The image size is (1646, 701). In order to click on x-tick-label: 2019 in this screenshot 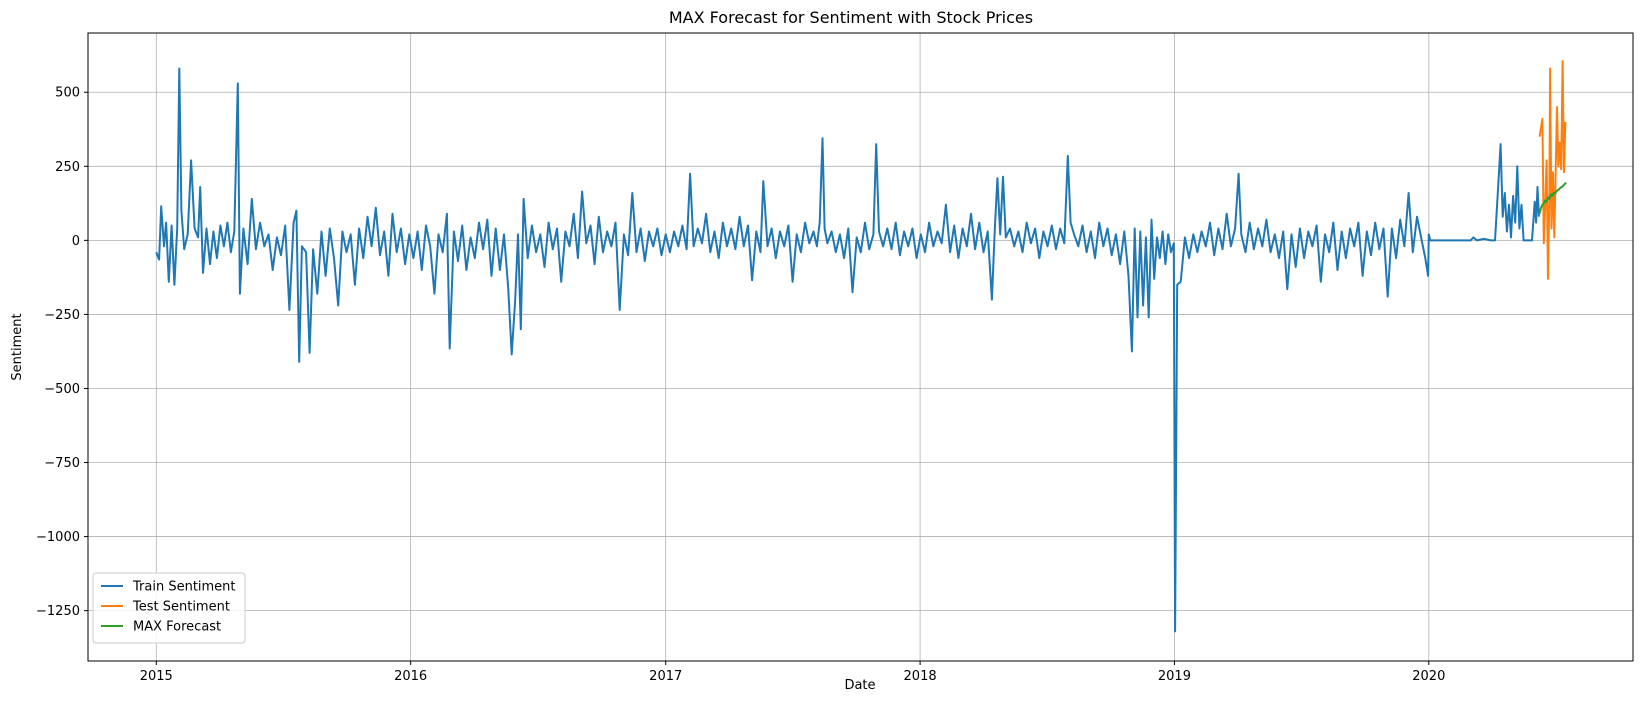, I will do `click(1174, 676)`.